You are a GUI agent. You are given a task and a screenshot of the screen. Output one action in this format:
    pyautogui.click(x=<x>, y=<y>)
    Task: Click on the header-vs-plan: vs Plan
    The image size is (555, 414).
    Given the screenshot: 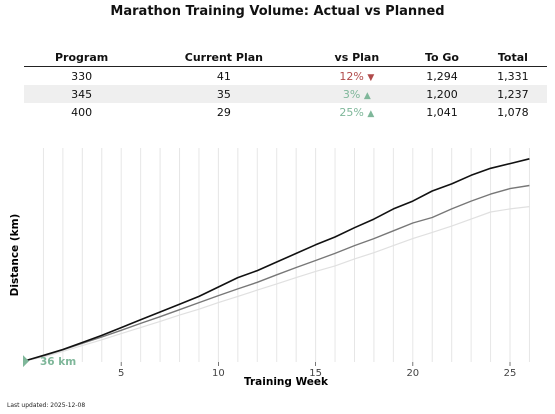 What is the action you would take?
    pyautogui.click(x=357, y=58)
    